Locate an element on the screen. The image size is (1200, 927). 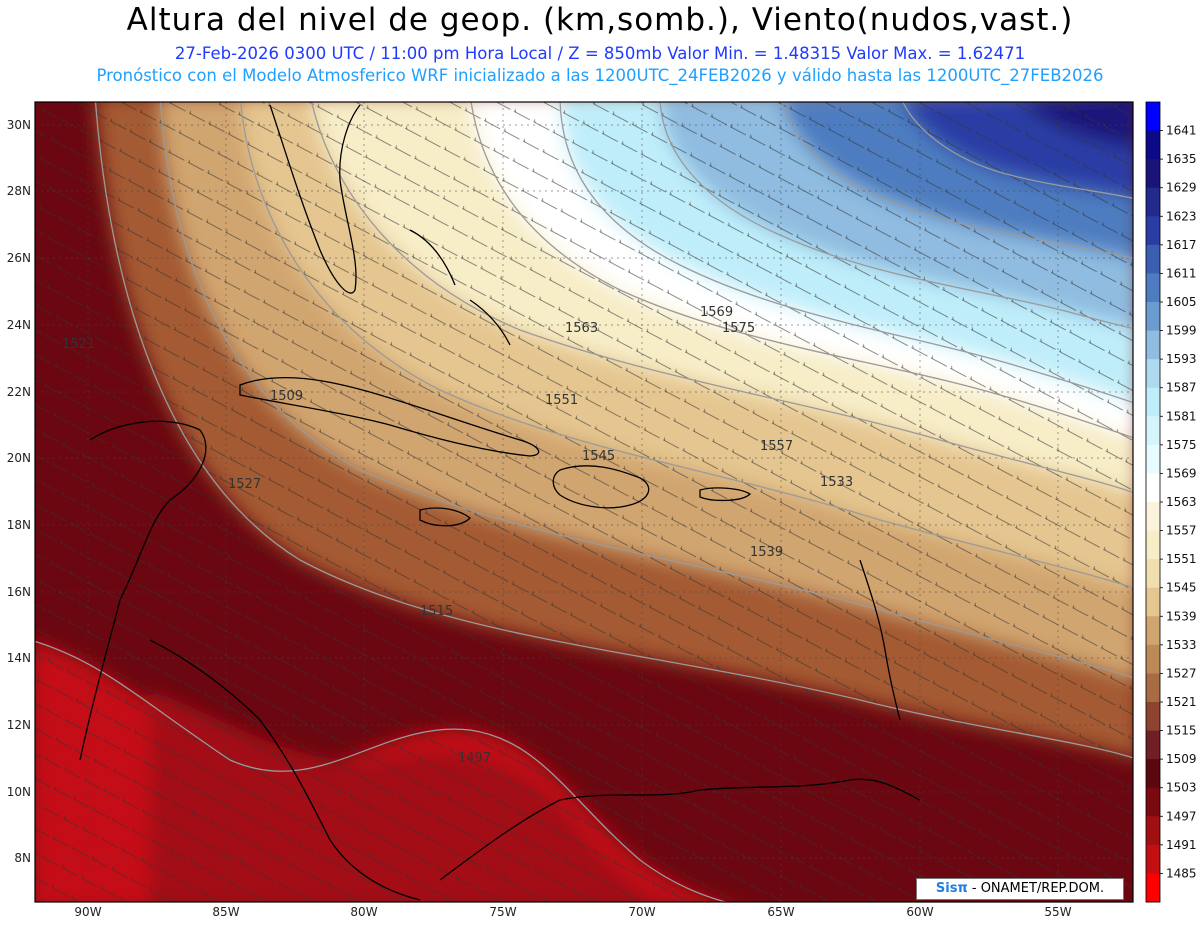
lat-label: 10N is located at coordinates (19, 792).